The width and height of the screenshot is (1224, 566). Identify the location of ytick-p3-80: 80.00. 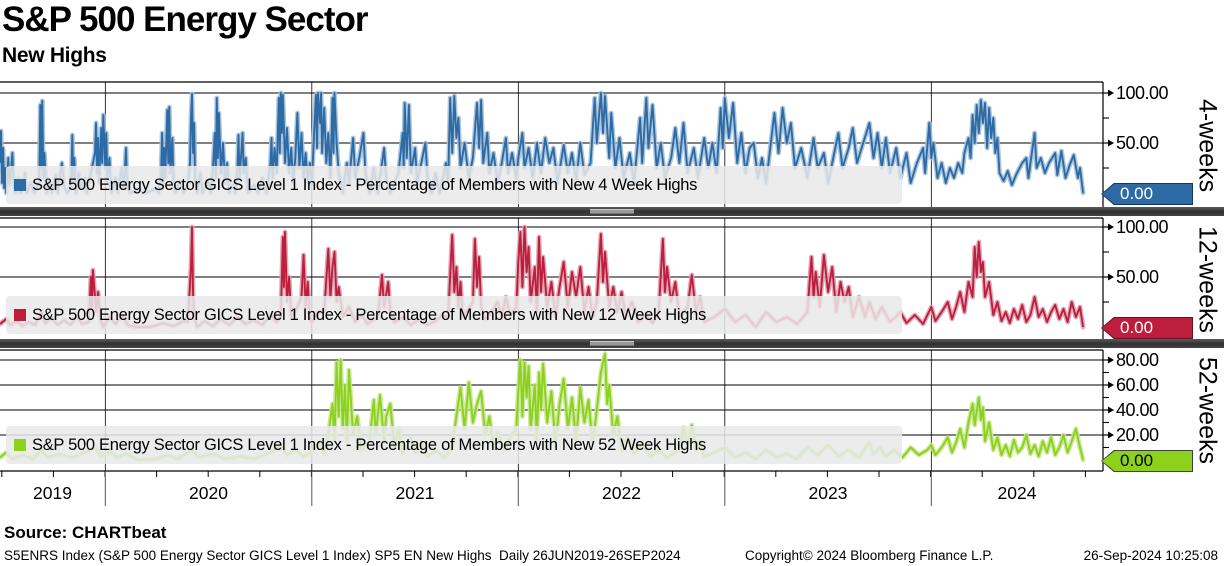
(1137, 360).